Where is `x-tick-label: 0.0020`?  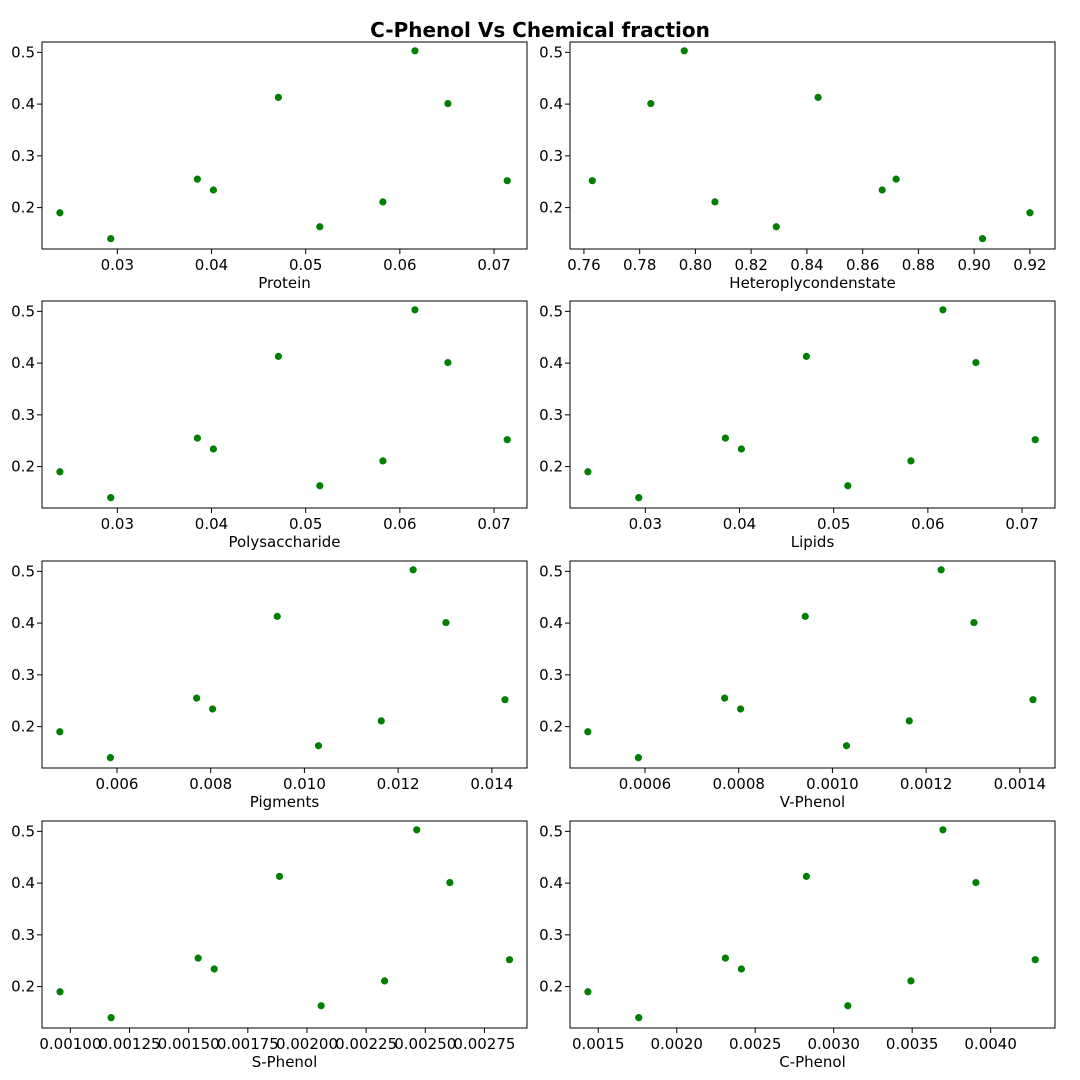 x-tick-label: 0.0020 is located at coordinates (676, 1044).